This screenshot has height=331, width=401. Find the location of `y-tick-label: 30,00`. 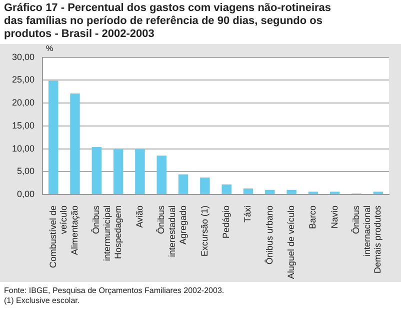

y-tick-label: 30,00 is located at coordinates (23, 57).